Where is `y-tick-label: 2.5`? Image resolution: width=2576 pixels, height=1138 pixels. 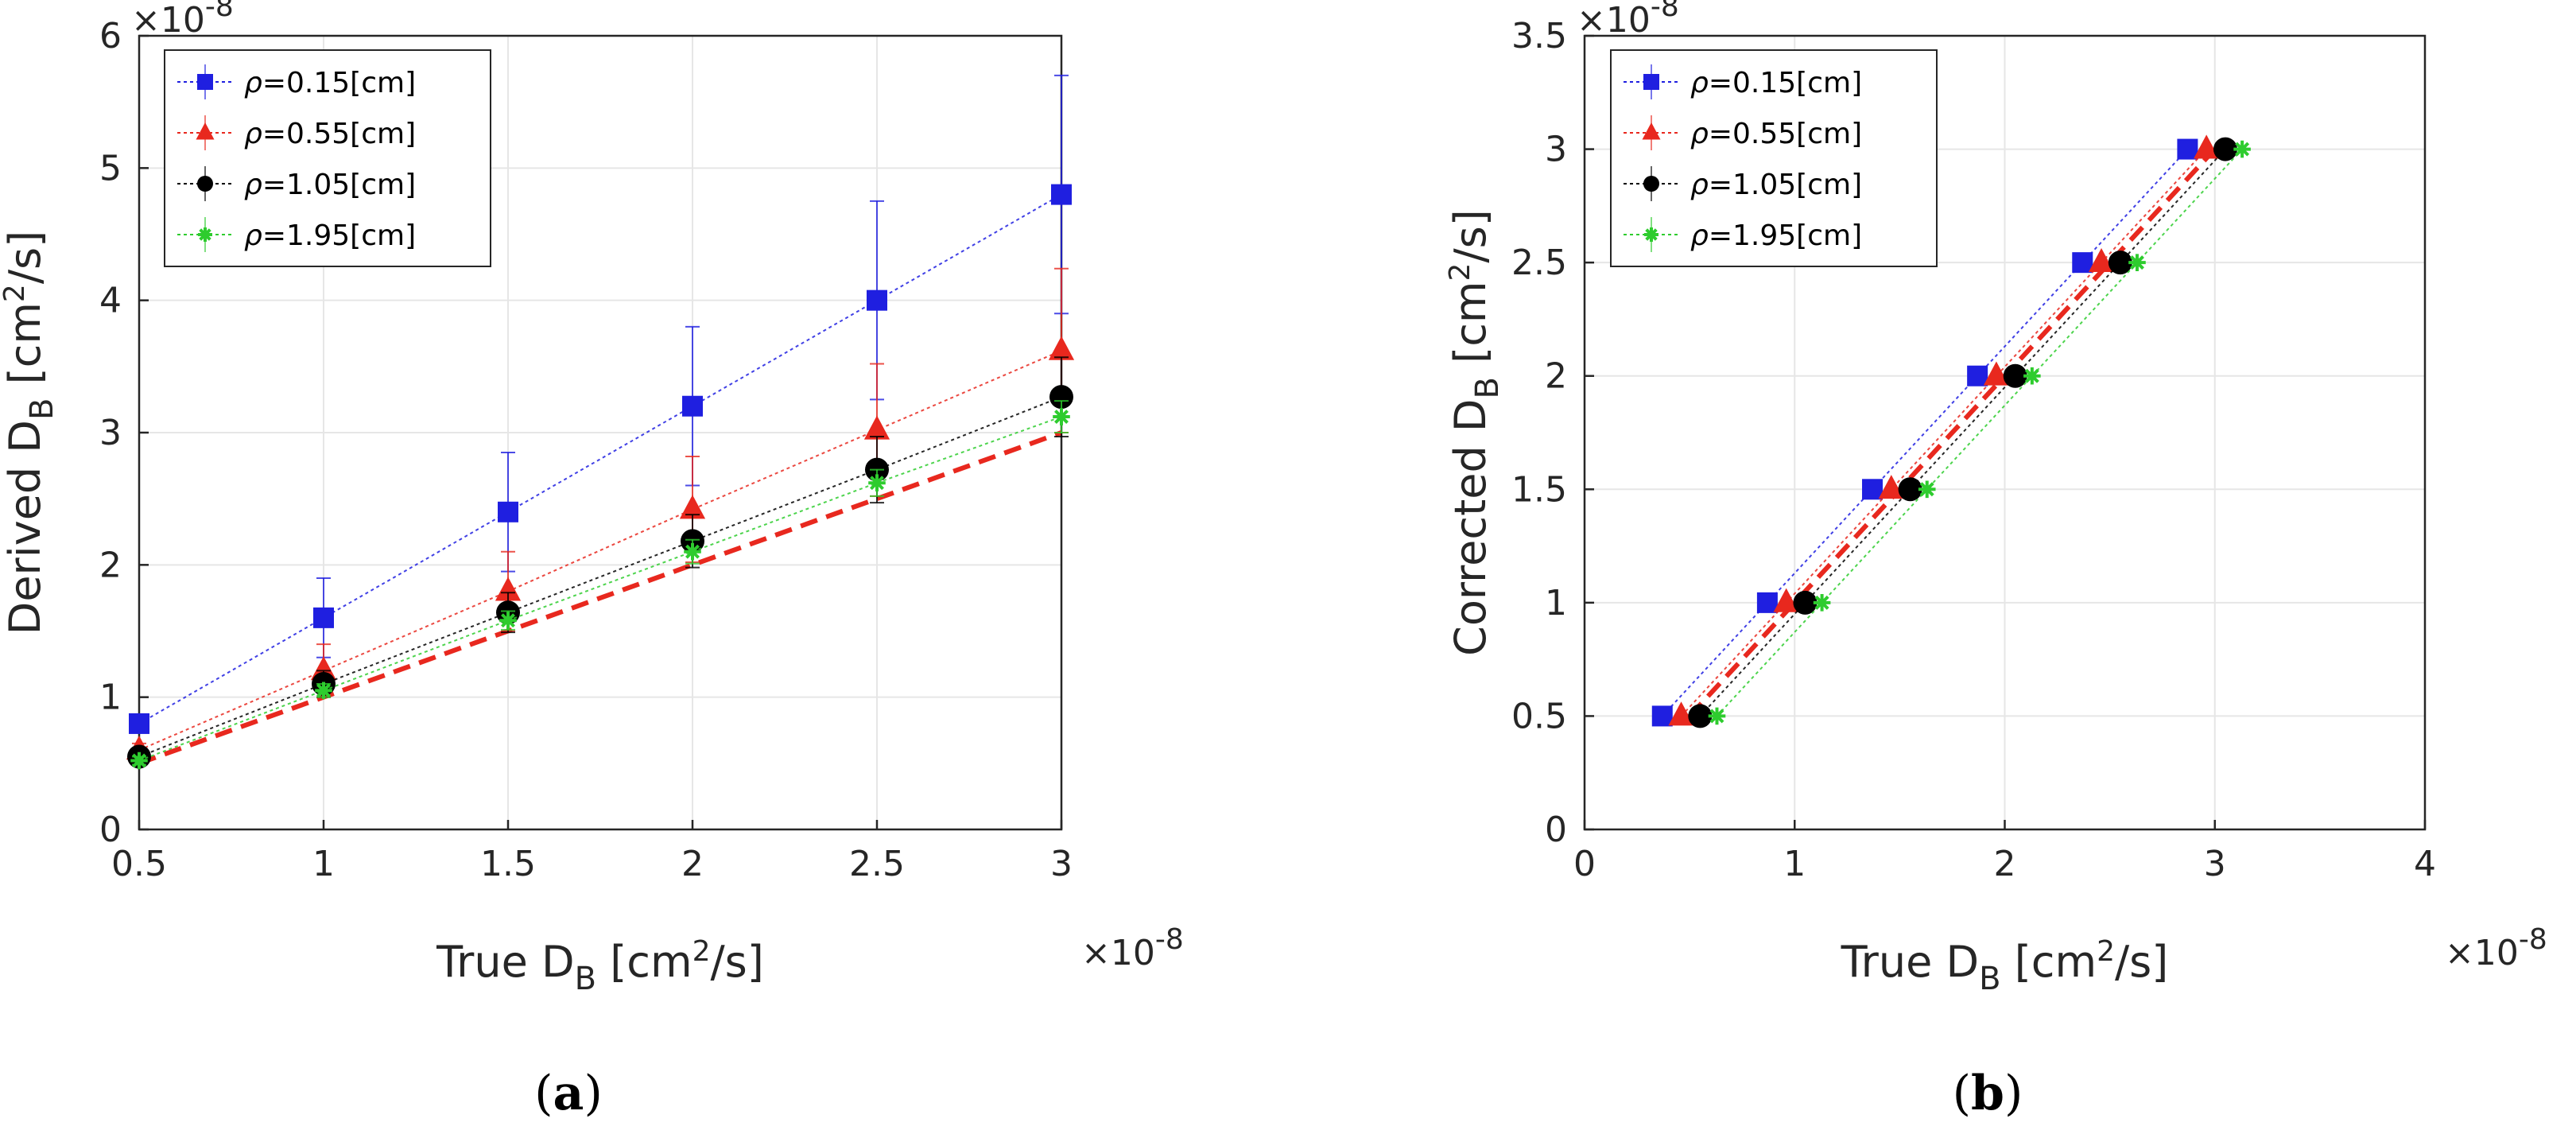
y-tick-label: 2.5 is located at coordinates (1539, 263).